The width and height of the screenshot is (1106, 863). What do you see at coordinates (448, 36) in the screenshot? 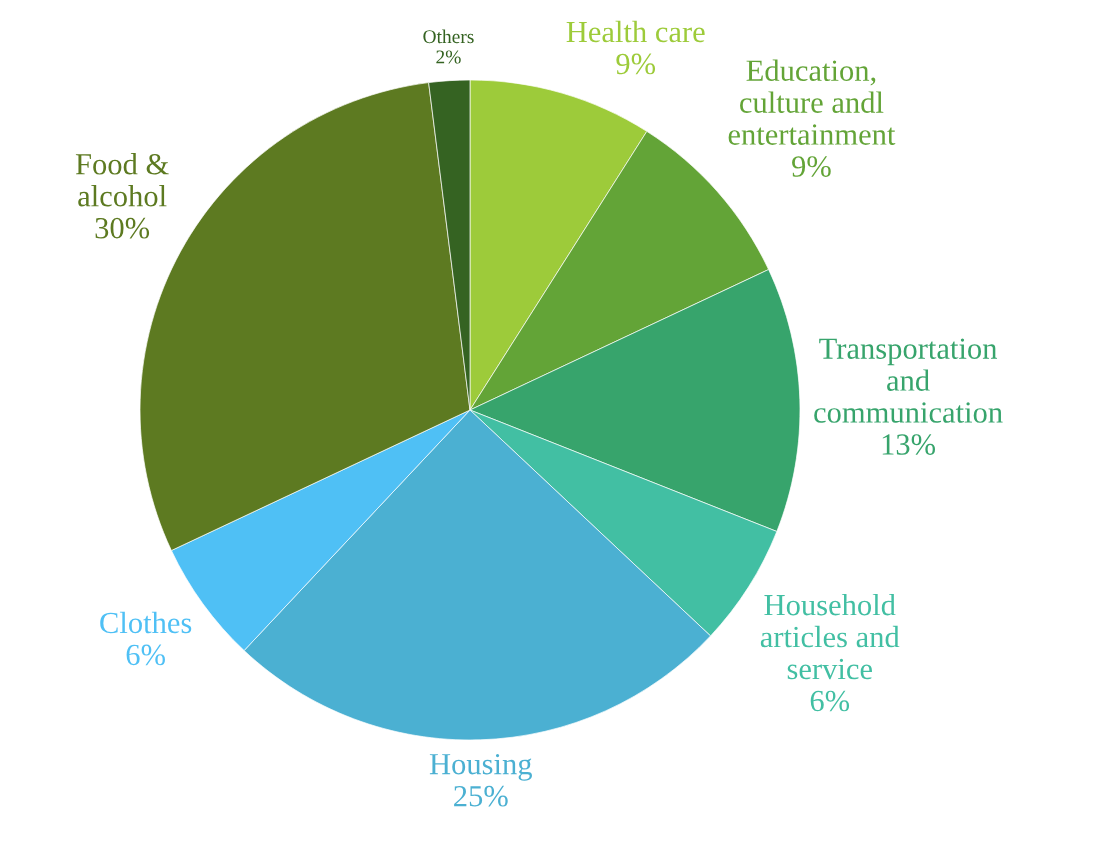
I see `slice-label: Others` at bounding box center [448, 36].